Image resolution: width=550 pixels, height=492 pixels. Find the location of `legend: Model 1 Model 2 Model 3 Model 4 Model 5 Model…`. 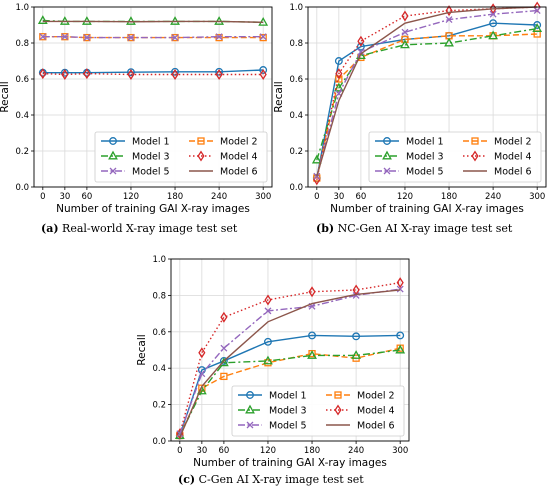

legend: Model 1 Model 2 Model 3 Model 4 Model 5 Model… is located at coordinates (318, 411).